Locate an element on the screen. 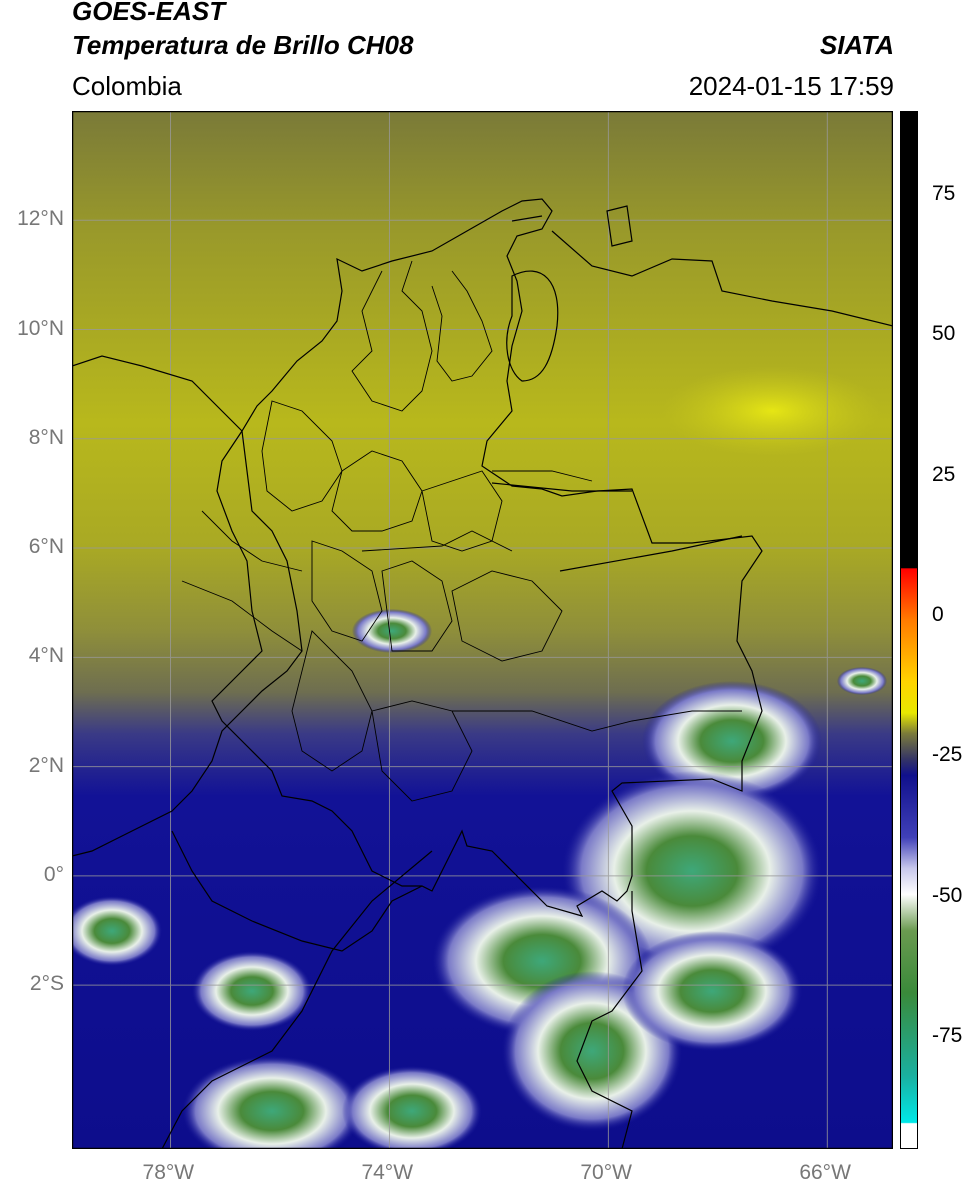 The width and height of the screenshot is (966, 1190). longitude-tick-label: 78°W is located at coordinates (168, 1172).